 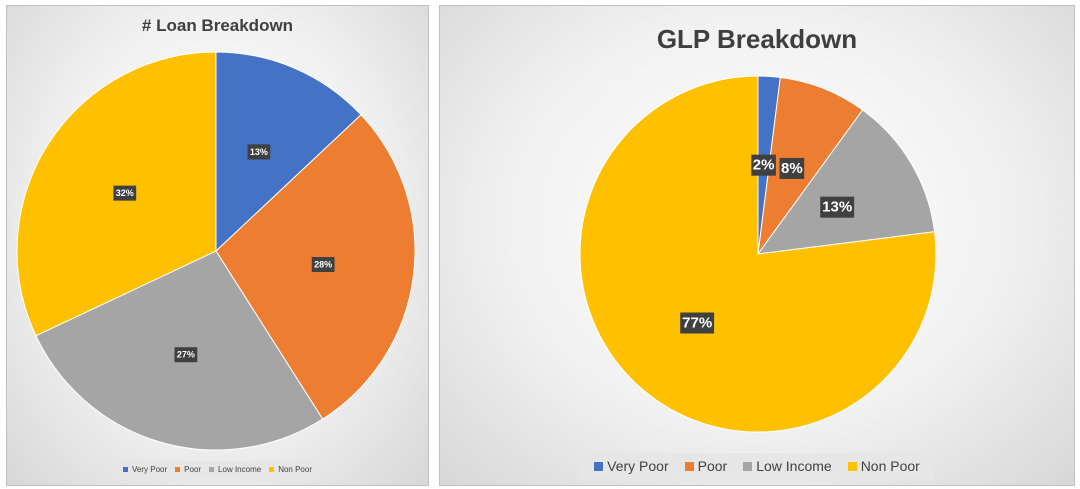 What do you see at coordinates (288, 152) in the screenshot?
I see `pie-slice-very-poor` at bounding box center [288, 152].